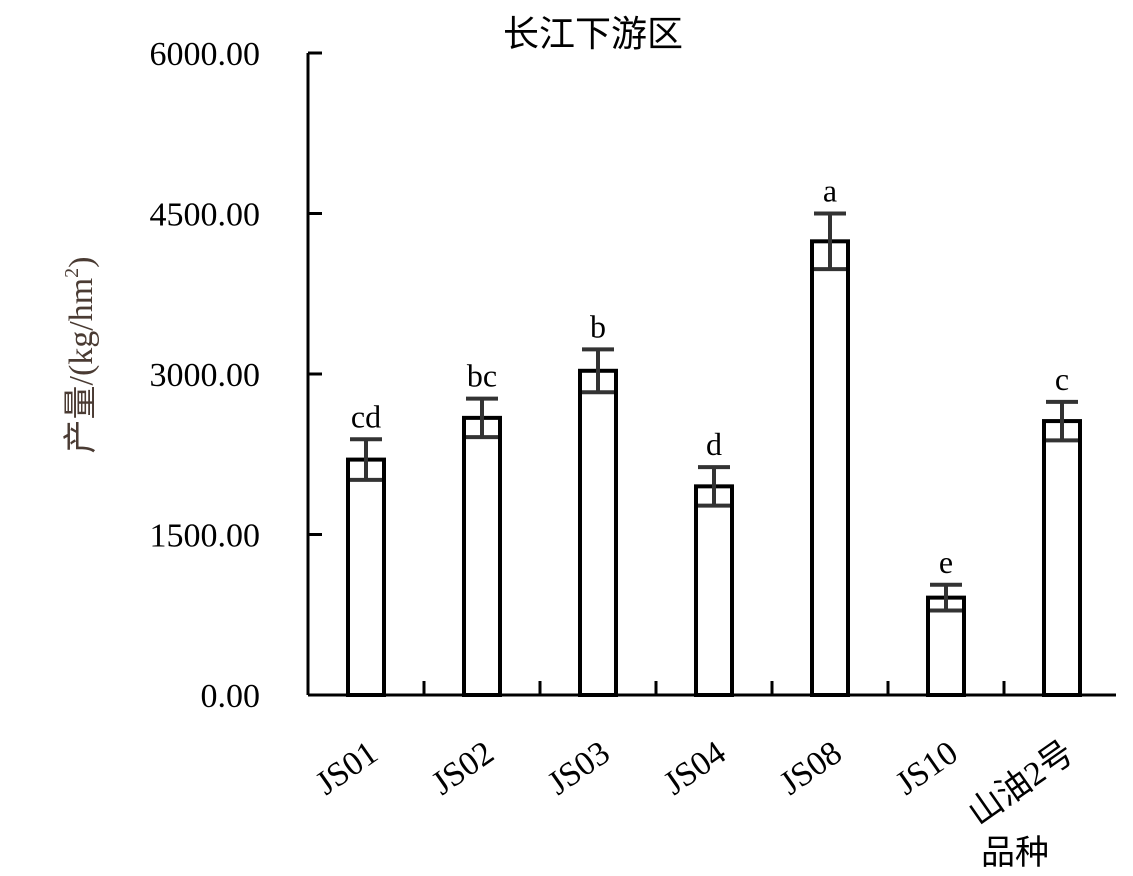  What do you see at coordinates (714, 444) in the screenshot?
I see `significance-label: d` at bounding box center [714, 444].